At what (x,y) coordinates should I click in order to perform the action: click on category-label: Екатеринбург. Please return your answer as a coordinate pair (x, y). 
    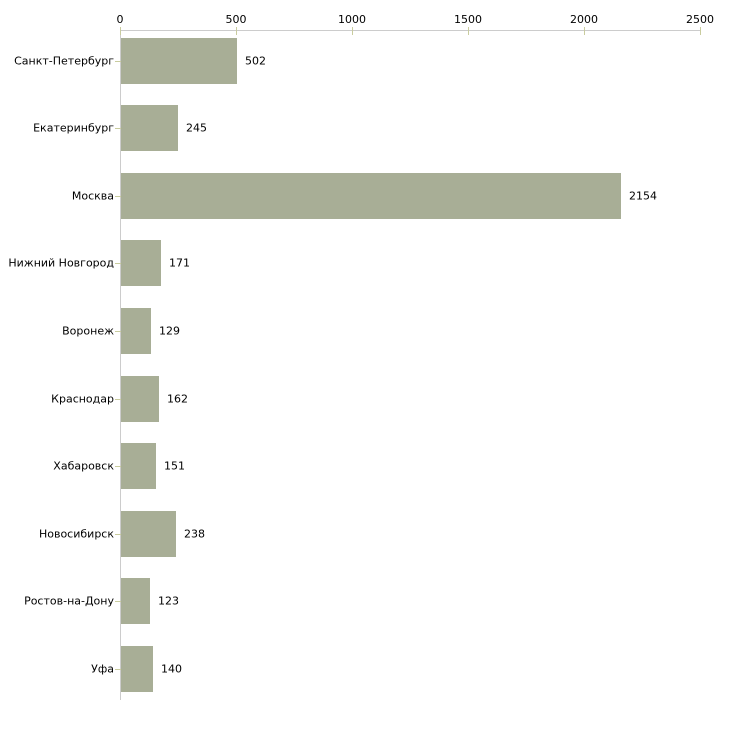
    Looking at the image, I should click on (73, 128).